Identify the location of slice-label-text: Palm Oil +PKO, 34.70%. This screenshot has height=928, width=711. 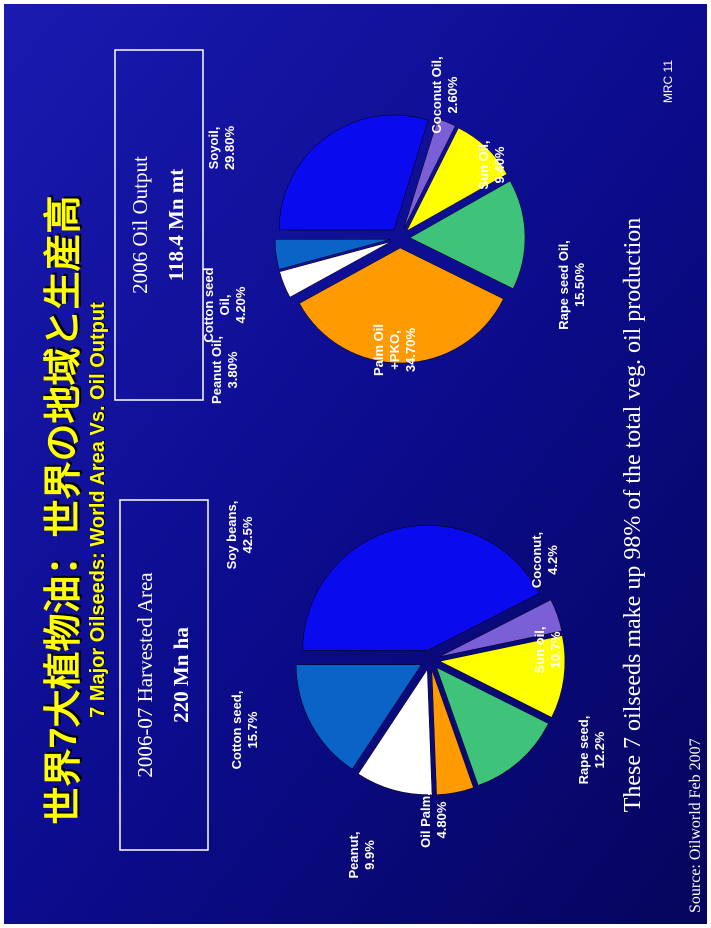
(395, 350).